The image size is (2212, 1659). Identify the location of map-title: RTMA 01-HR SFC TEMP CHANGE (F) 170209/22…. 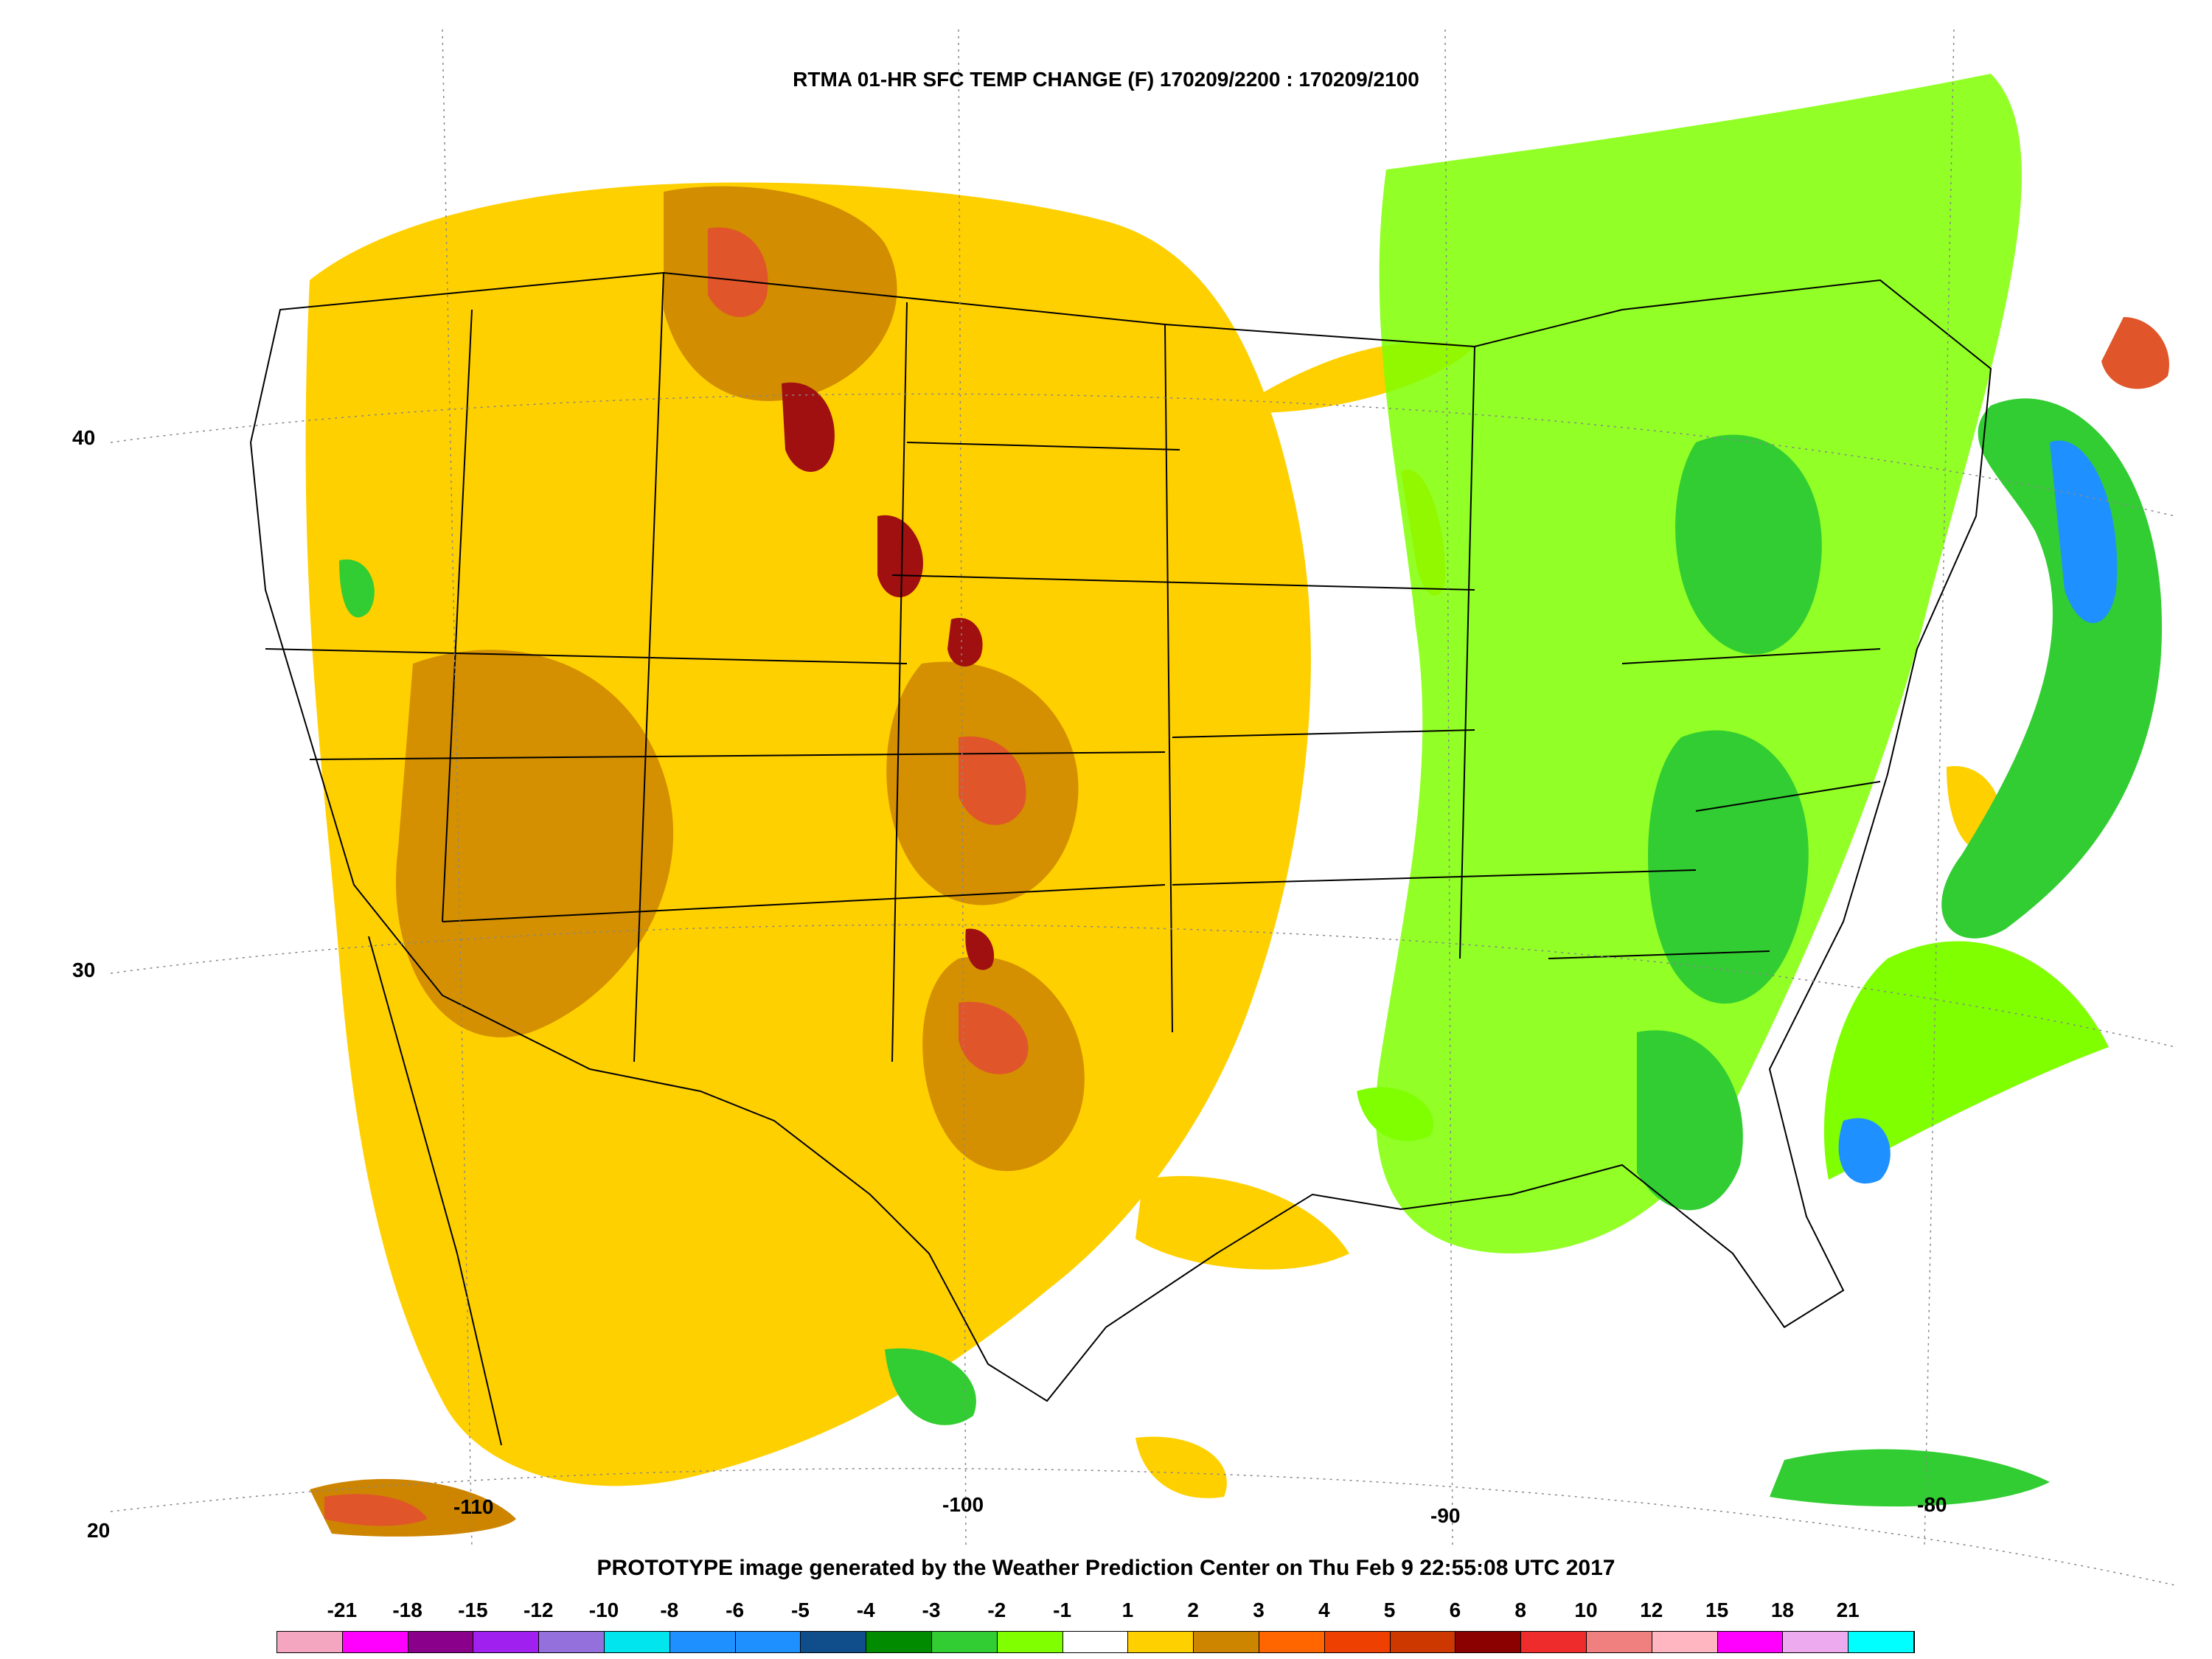
(1106, 79).